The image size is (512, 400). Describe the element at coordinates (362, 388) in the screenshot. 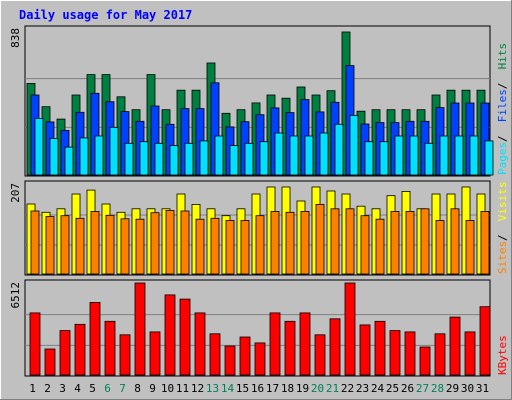

I see `x-tick-23: 23` at that location.